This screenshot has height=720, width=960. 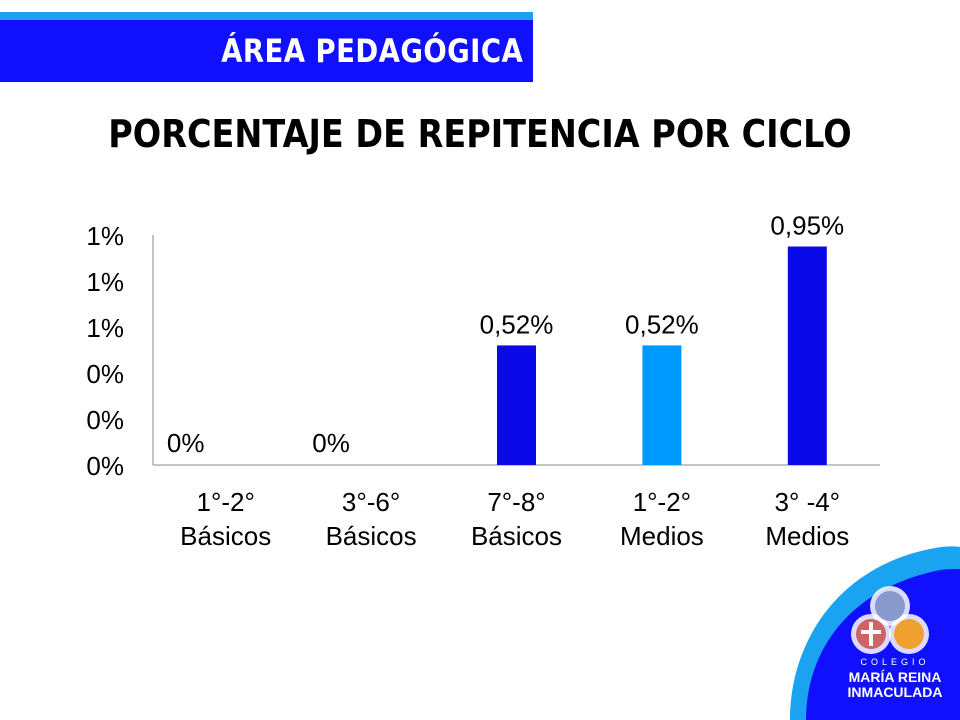 What do you see at coordinates (890, 620) in the screenshot?
I see `school-crest-icon` at bounding box center [890, 620].